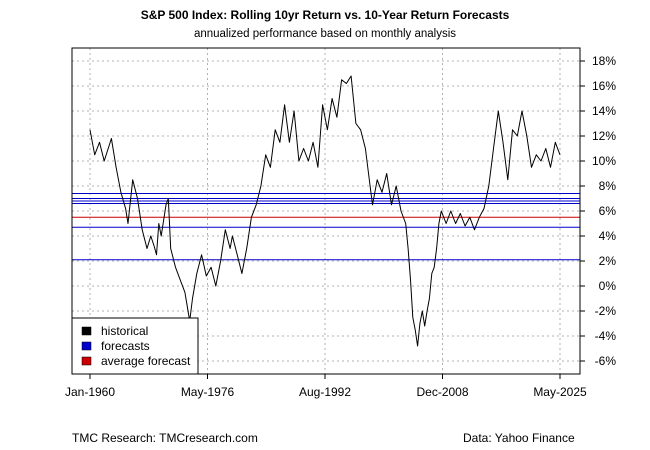 The image size is (650, 450). Describe the element at coordinates (604, 111) in the screenshot. I see `y-tick-label: 14%` at that location.